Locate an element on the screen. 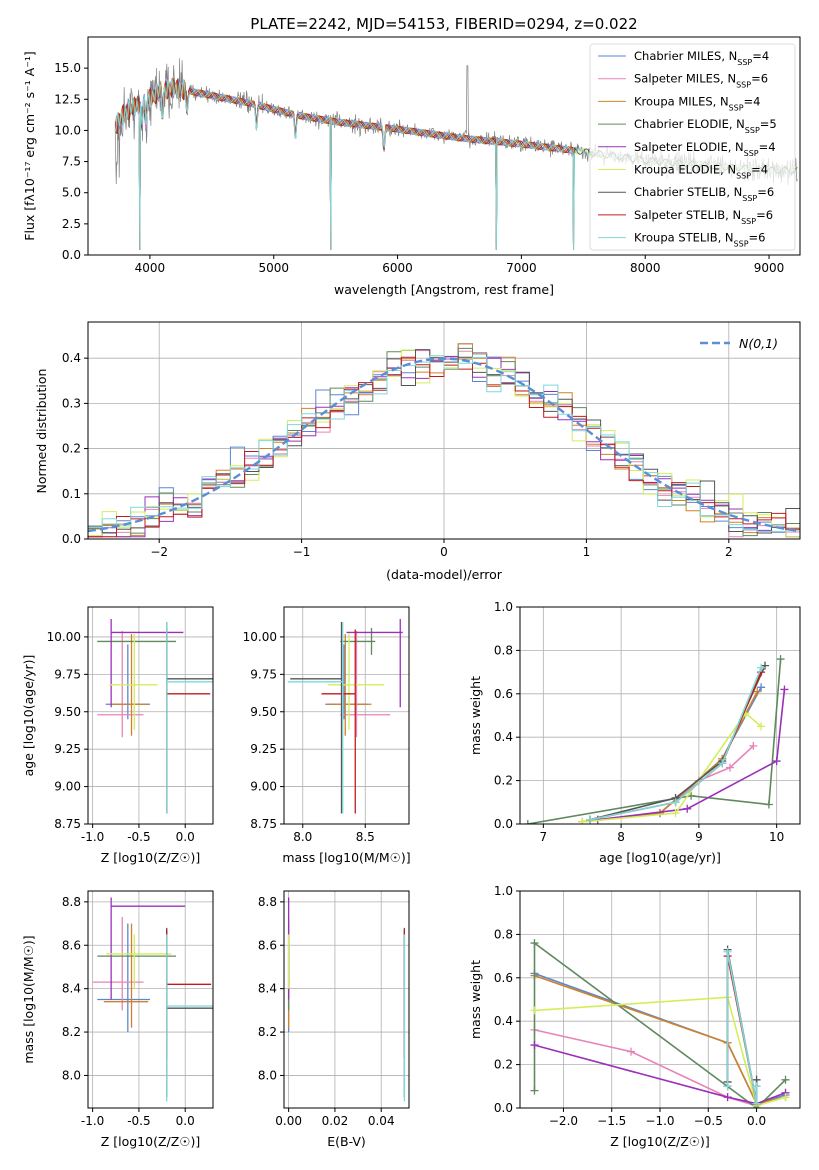 The height and width of the screenshot is (1170, 819). x-tick-label: 4000 is located at coordinates (150, 268).